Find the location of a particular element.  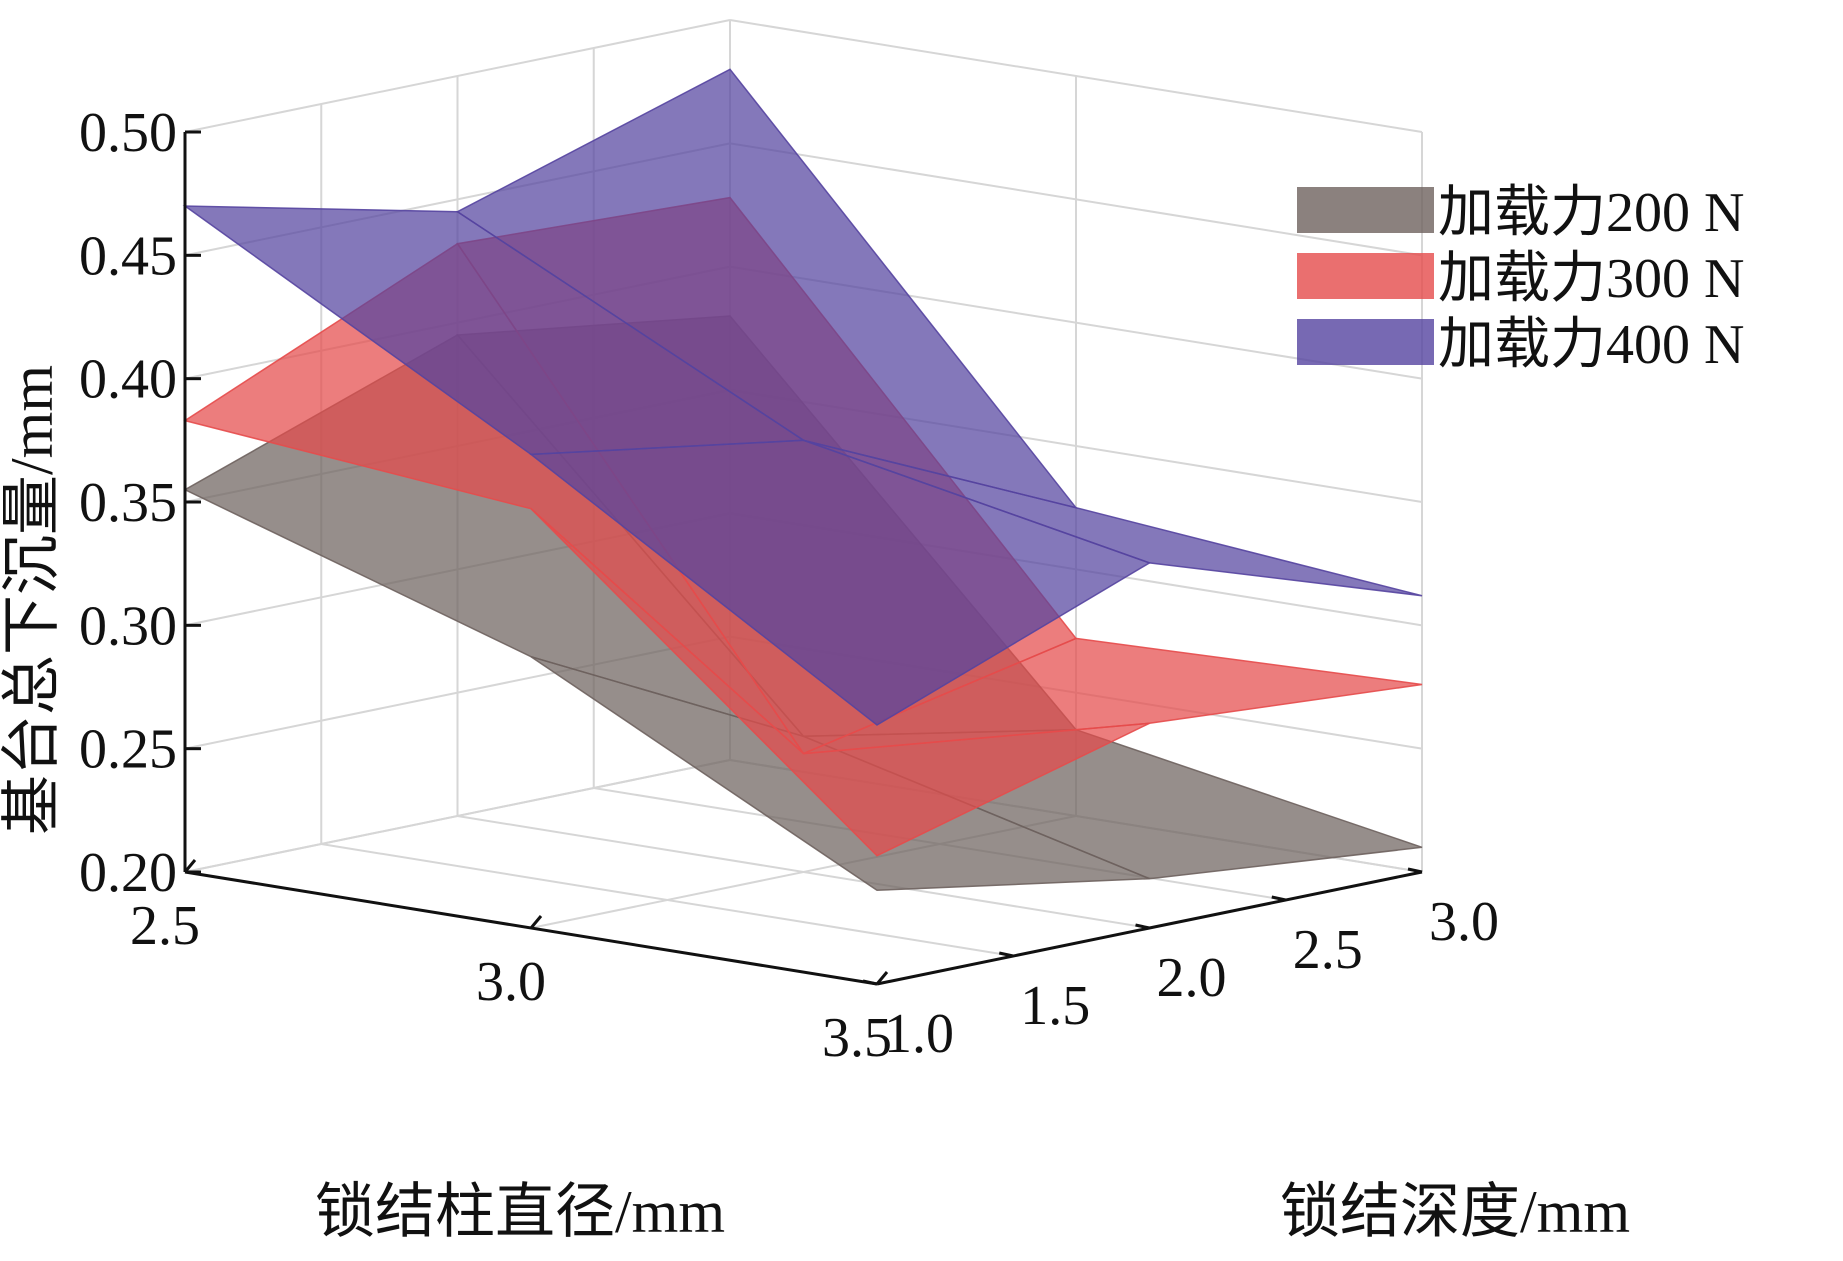

x-axis-label: 锁结柱直径/mm is located at coordinates (520, 1212).